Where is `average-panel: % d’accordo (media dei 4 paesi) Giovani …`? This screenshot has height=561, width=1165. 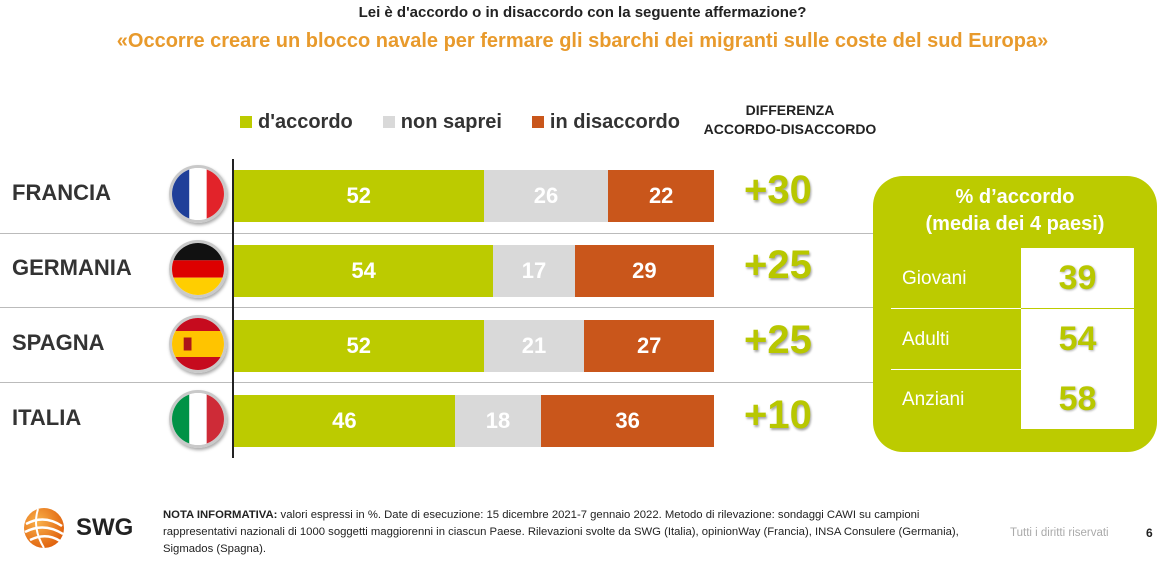 average-panel: % d’accordo (media dei 4 paesi) Giovani … is located at coordinates (1015, 314).